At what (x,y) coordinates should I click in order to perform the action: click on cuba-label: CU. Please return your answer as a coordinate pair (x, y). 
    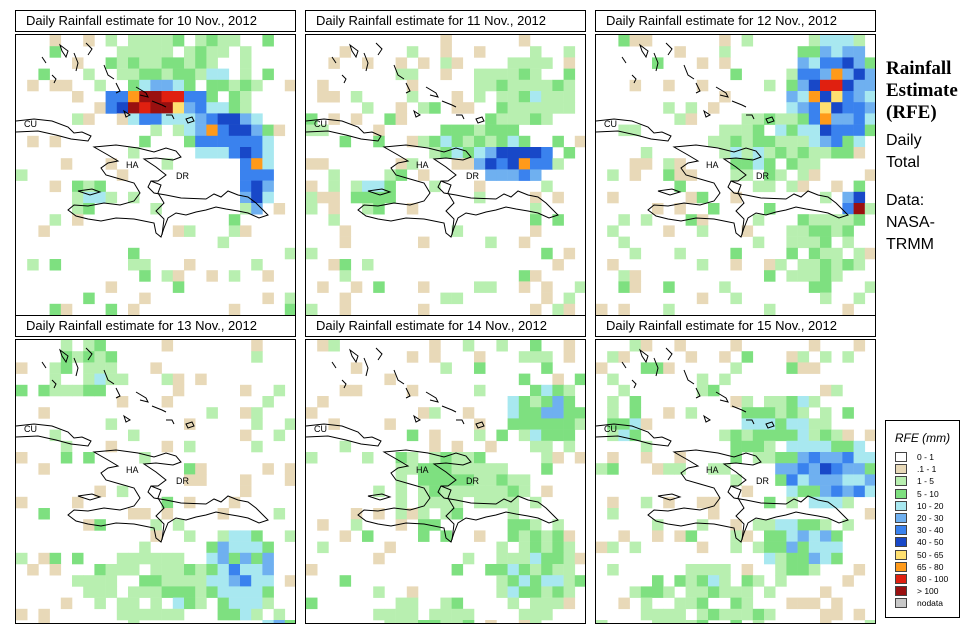
    Looking at the image, I should click on (30, 124).